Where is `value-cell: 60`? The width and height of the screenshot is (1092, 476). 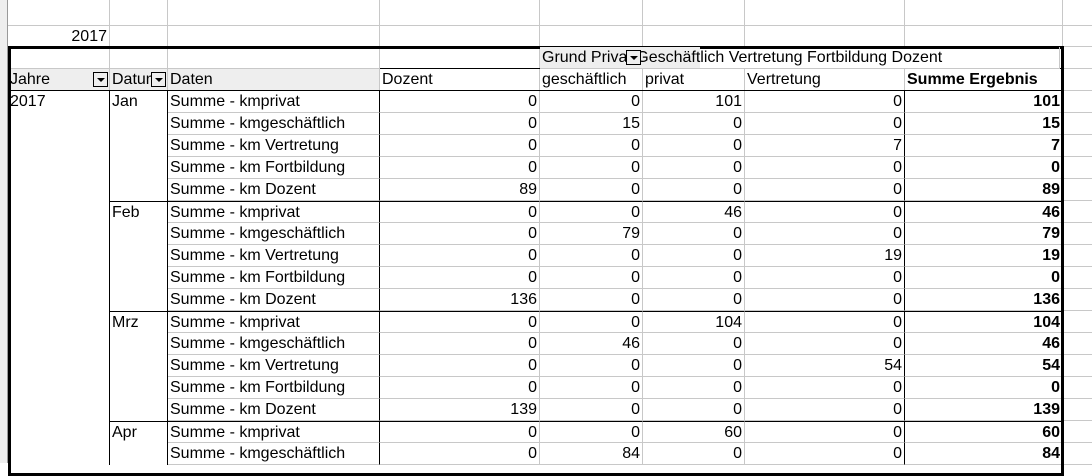 value-cell: 60 is located at coordinates (694, 432).